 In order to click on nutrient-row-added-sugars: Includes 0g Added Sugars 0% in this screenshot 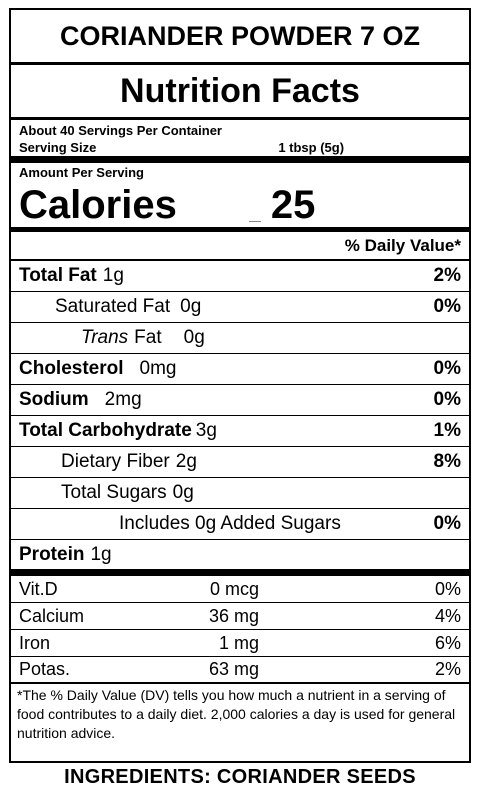, I will do `click(240, 524)`.